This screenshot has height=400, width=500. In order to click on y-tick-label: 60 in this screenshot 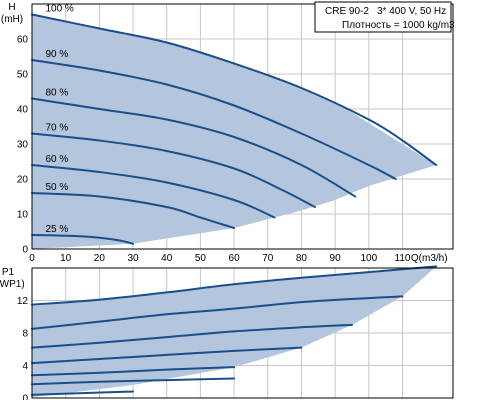, I will do `click(23, 40)`.